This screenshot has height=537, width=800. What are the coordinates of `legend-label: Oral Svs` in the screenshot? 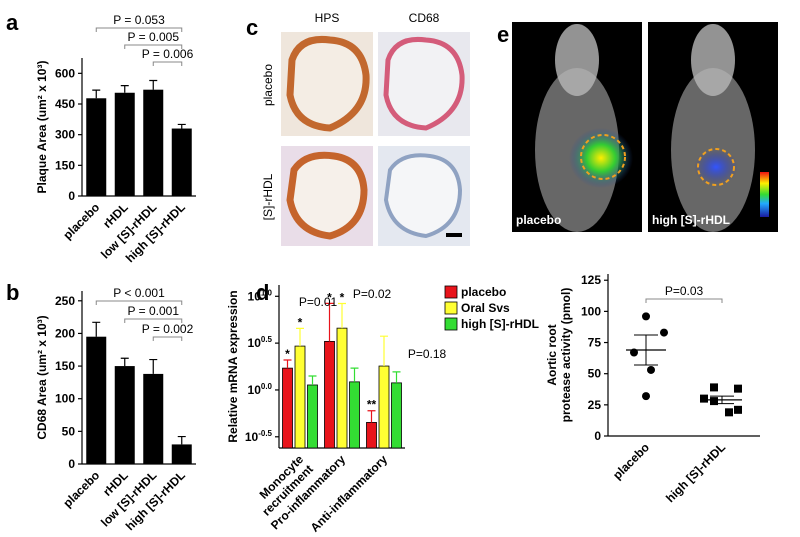 It's located at (485, 308).